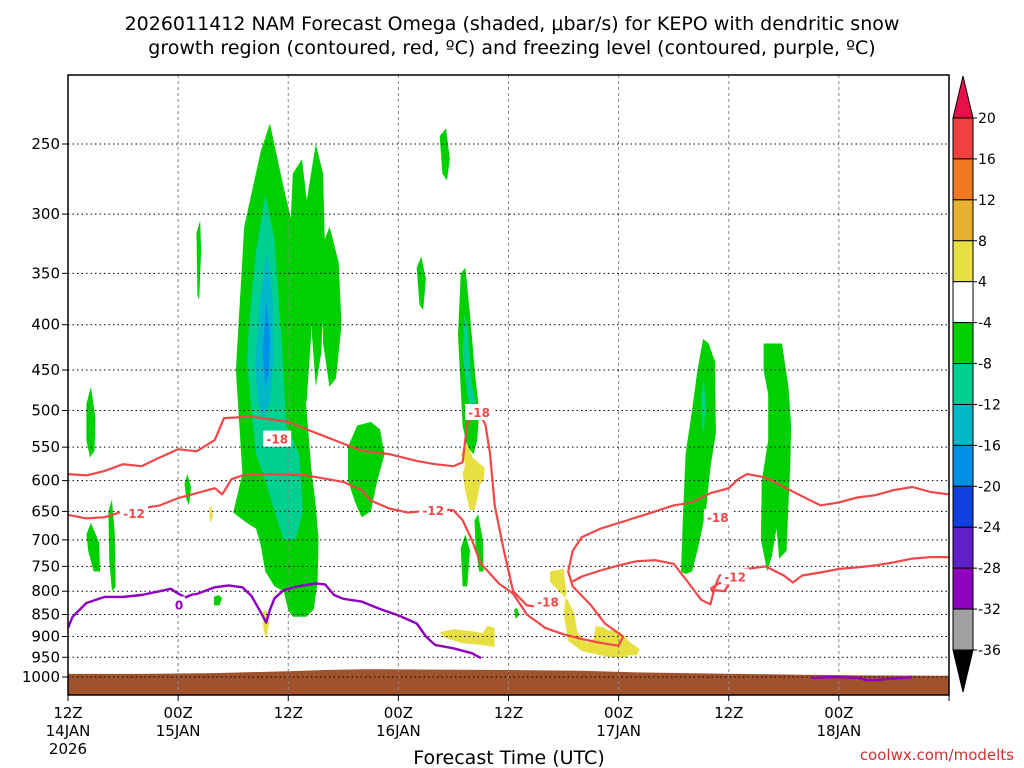 Image resolution: width=1024 pixels, height=768 pixels. I want to click on y-tick-label-600: 600, so click(45, 481).